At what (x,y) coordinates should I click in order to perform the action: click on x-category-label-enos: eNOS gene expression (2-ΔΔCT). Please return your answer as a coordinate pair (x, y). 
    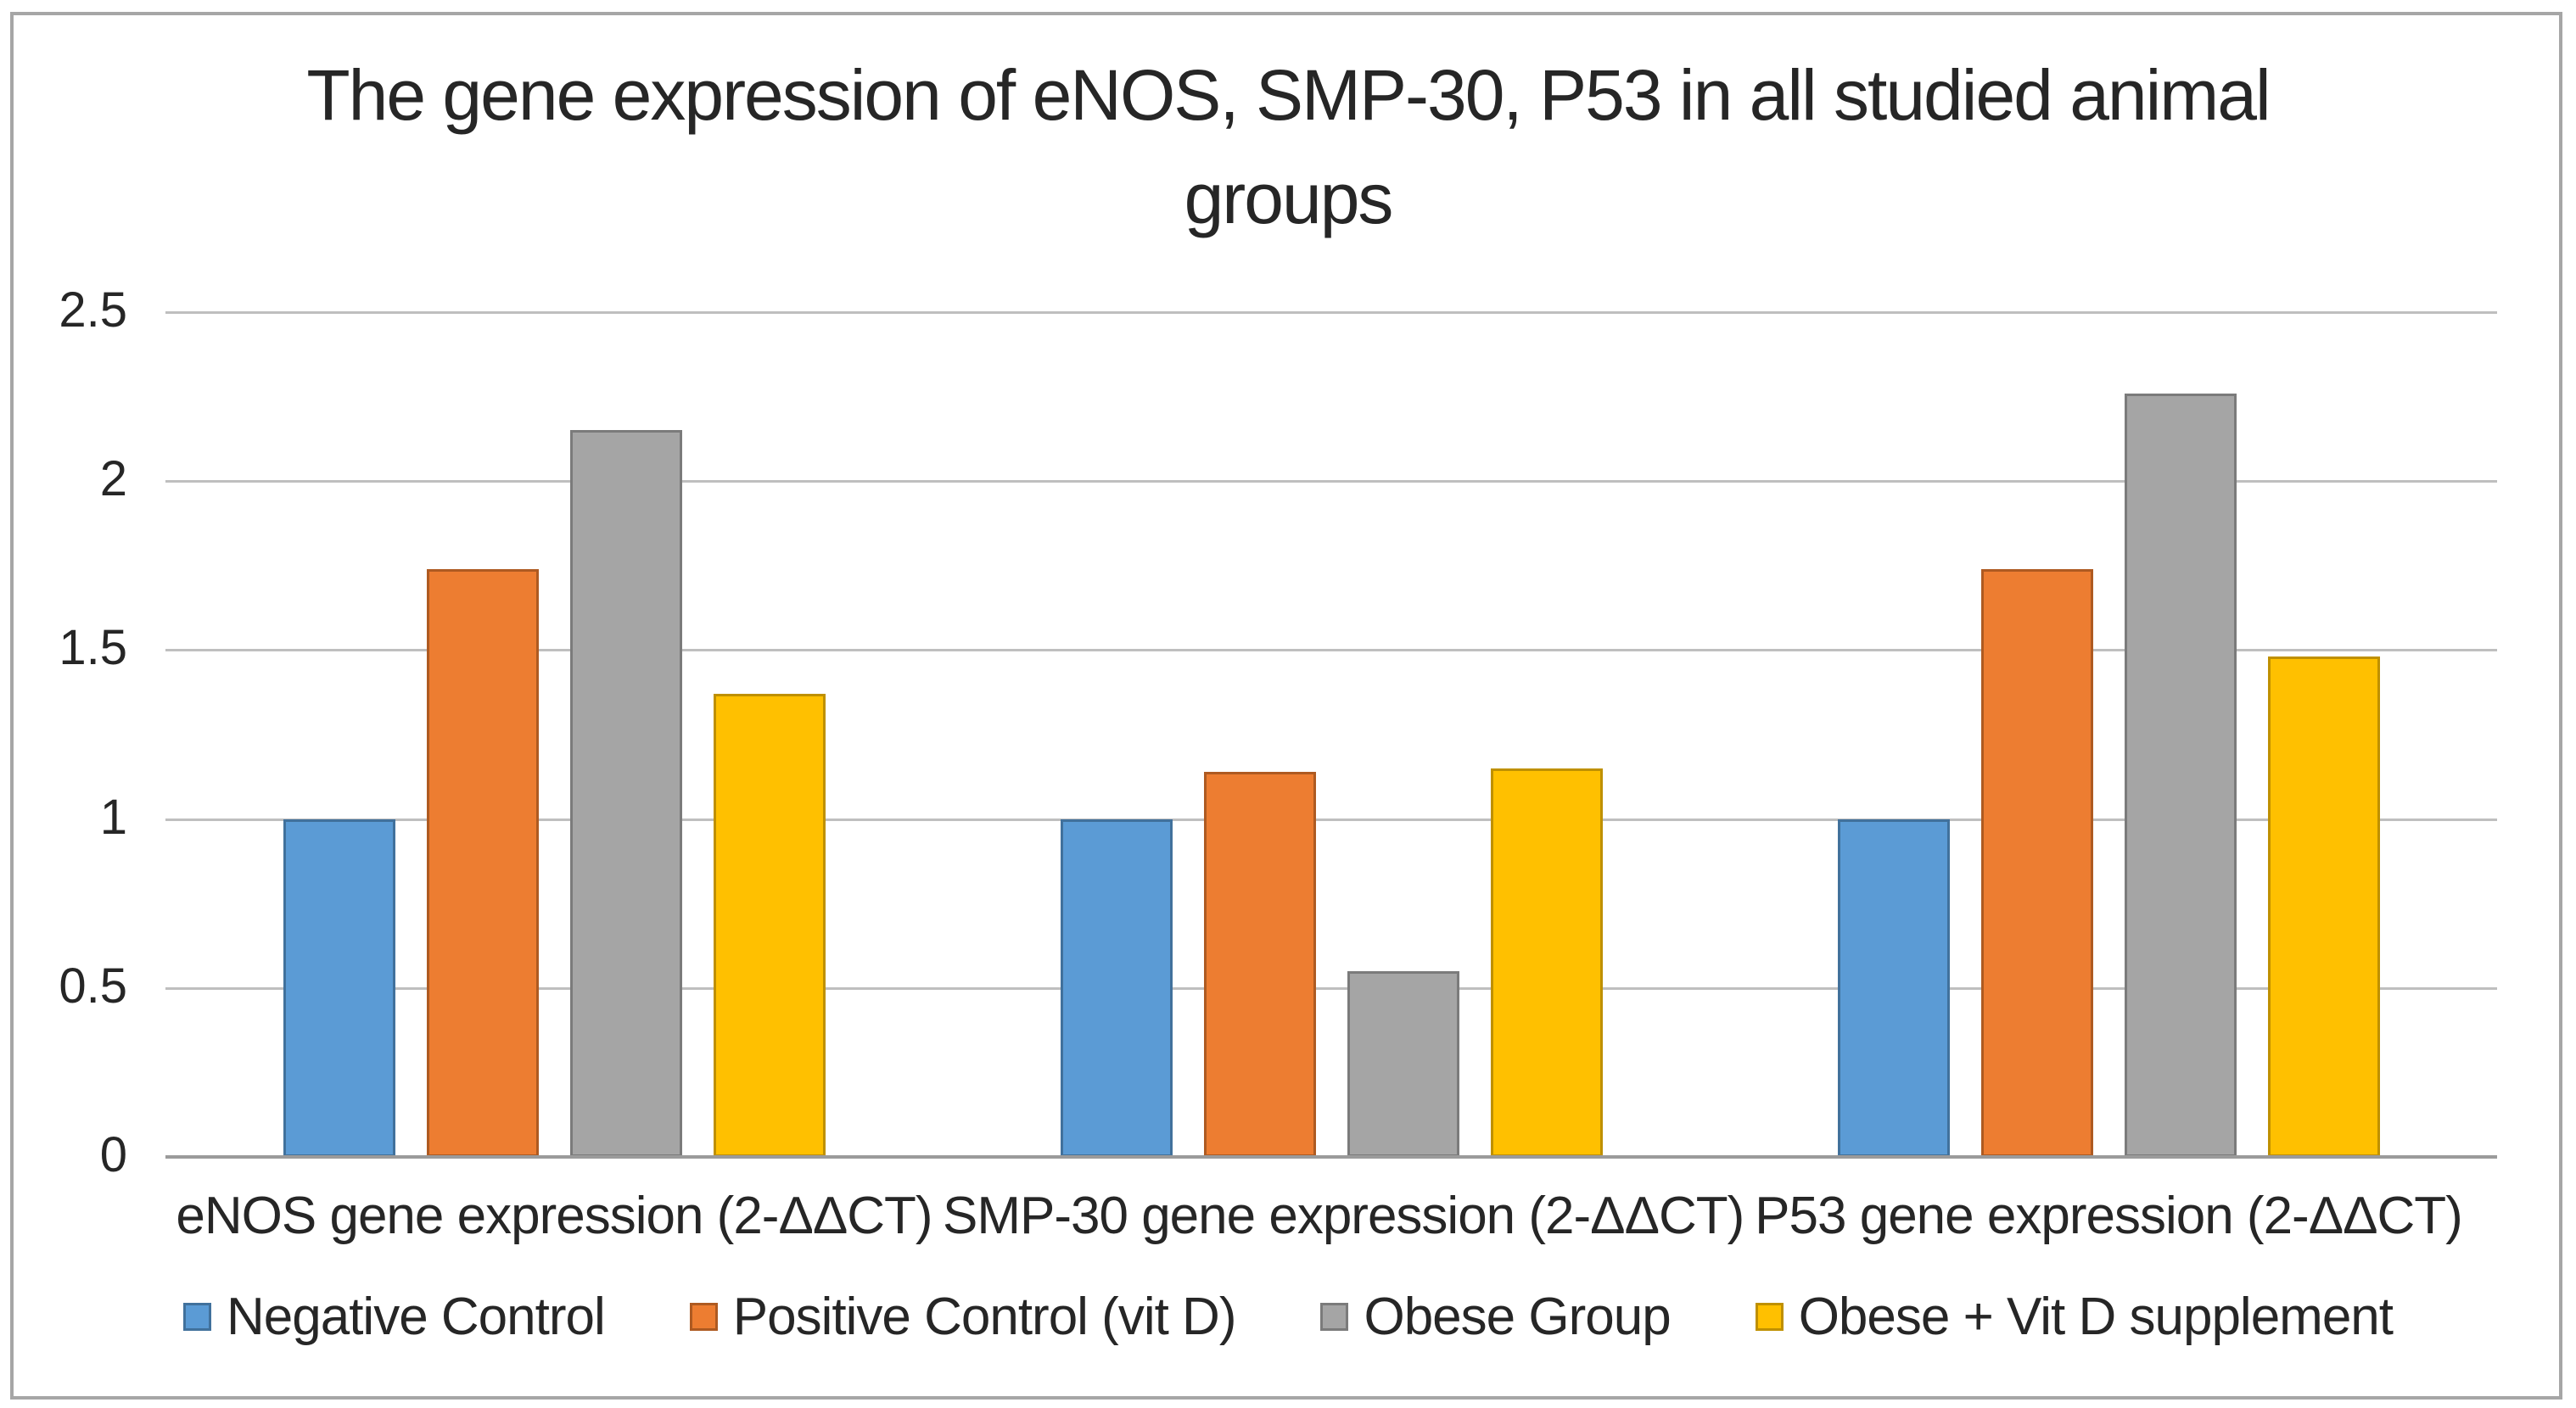
    Looking at the image, I should click on (554, 1216).